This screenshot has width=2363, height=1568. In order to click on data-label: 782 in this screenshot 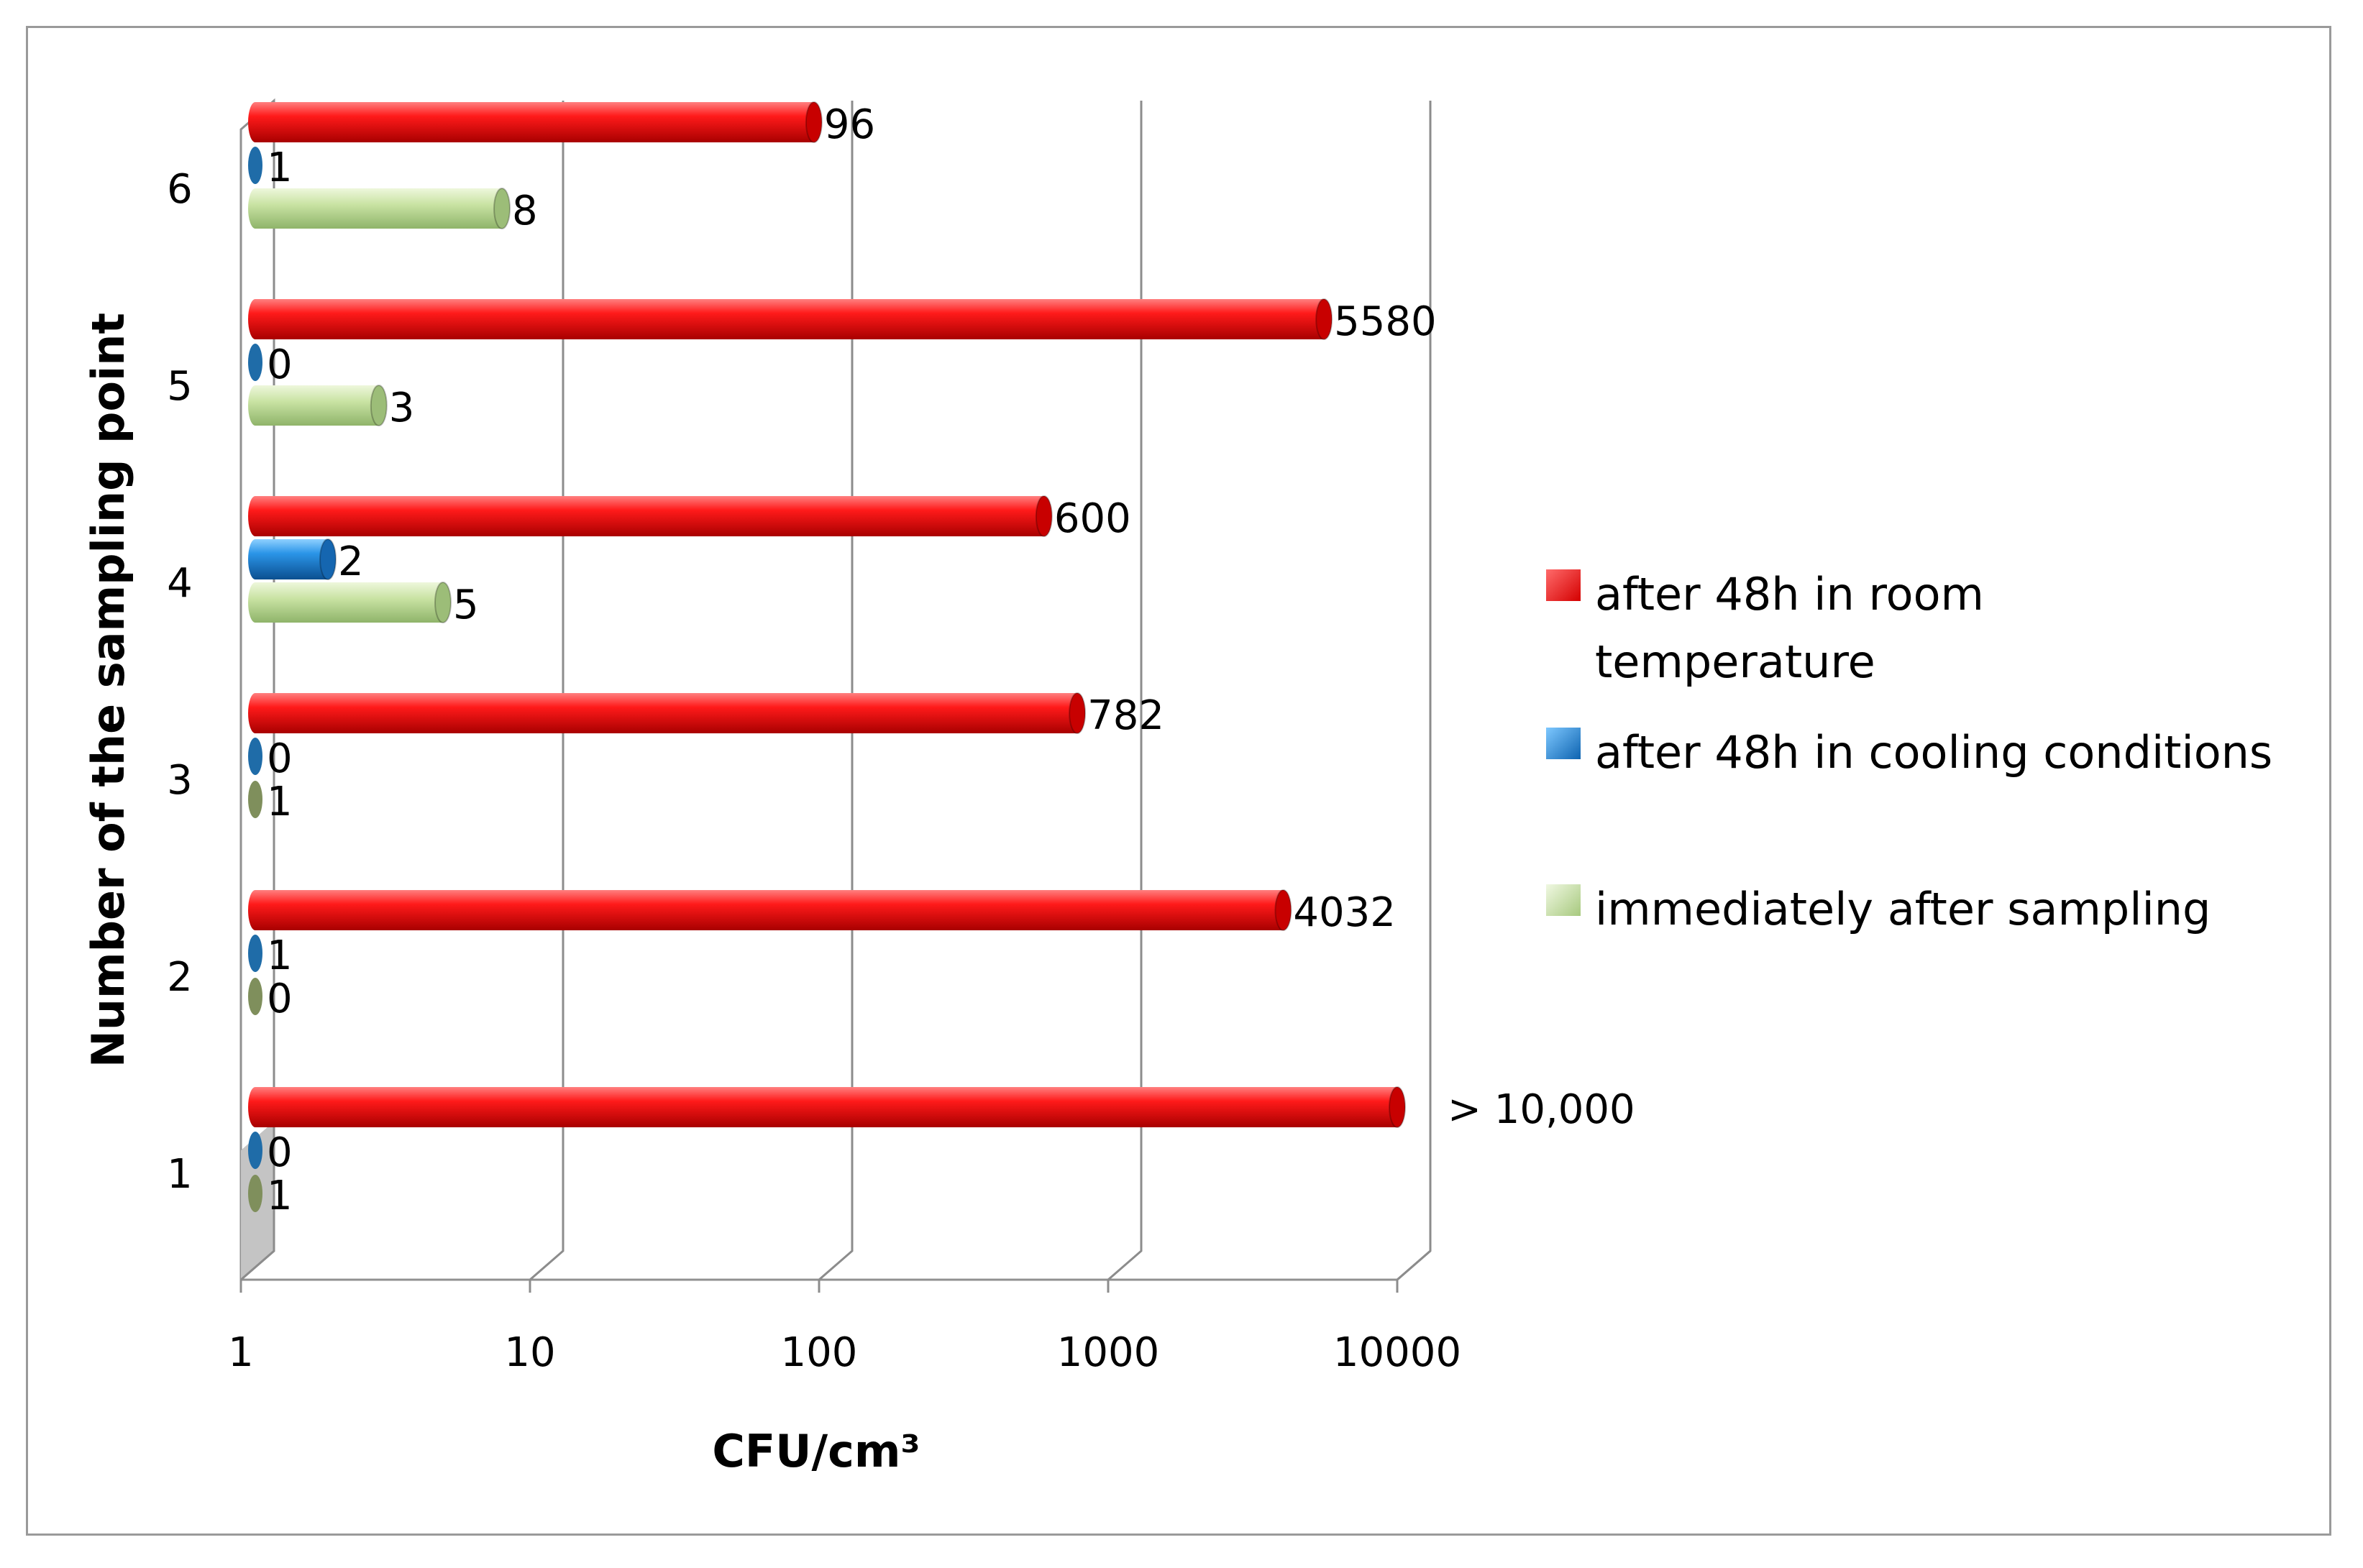, I will do `click(1126, 715)`.